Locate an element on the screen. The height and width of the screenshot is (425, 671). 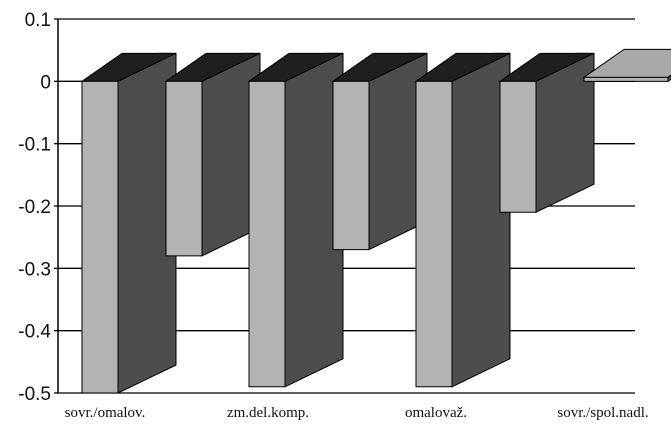
bar-top-face is located at coordinates (626, 63).